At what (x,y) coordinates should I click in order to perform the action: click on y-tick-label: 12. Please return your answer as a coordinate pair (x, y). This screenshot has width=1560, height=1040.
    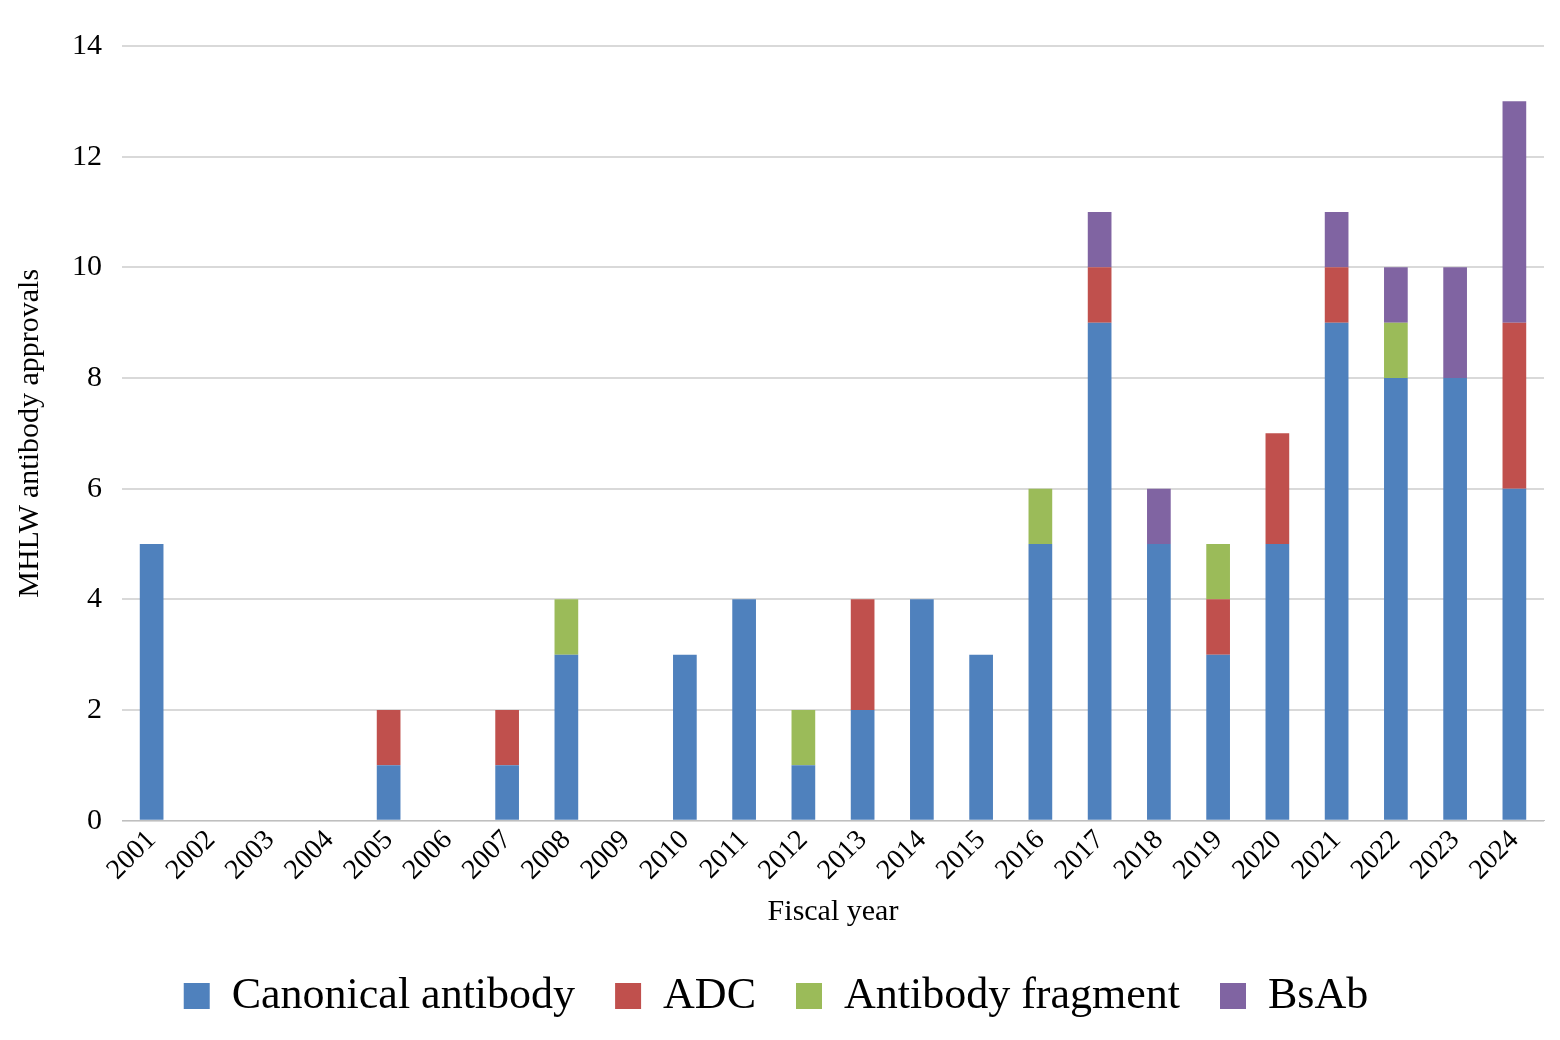
    Looking at the image, I should click on (87, 154).